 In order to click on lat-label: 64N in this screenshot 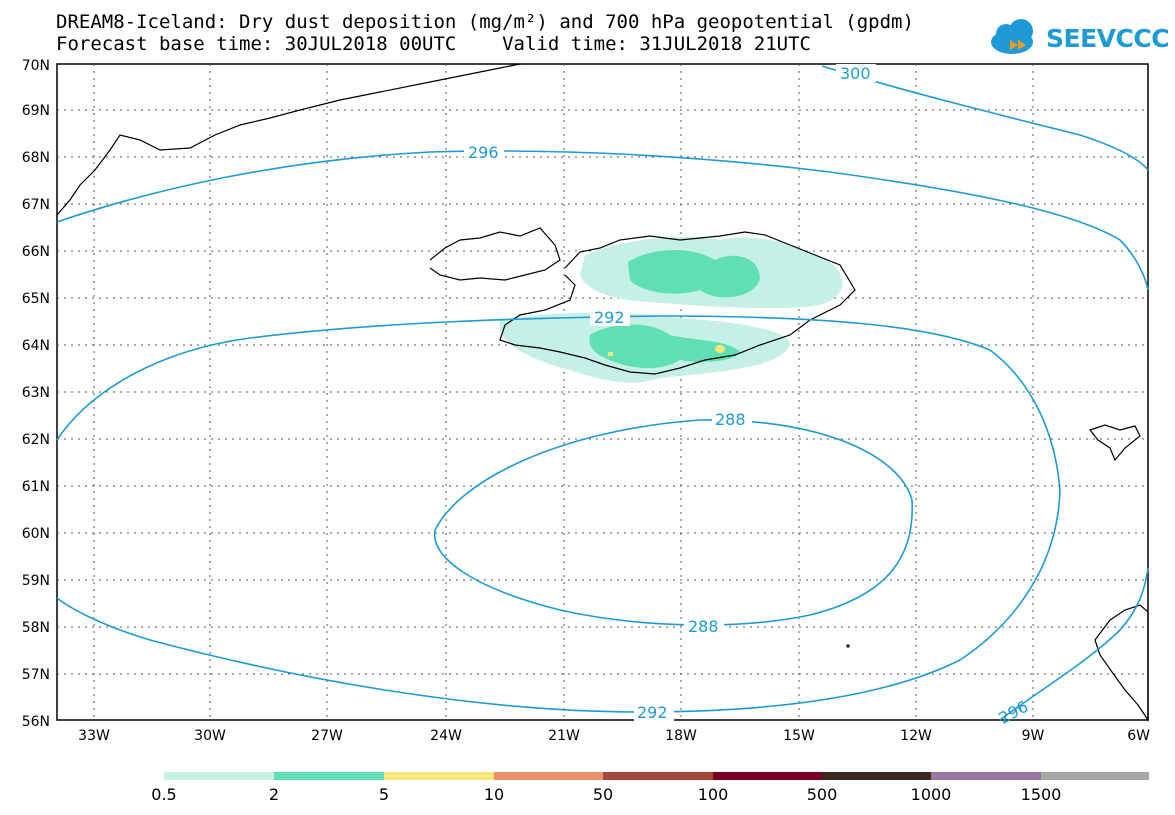, I will do `click(36, 346)`.